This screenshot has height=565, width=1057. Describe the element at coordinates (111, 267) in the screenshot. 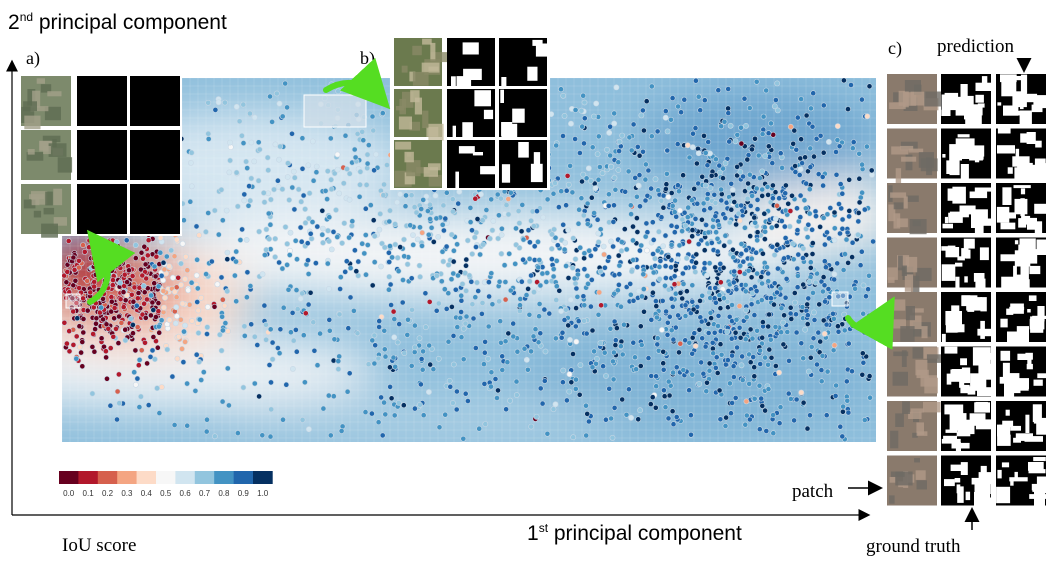

I see `green-arrow-a` at that location.